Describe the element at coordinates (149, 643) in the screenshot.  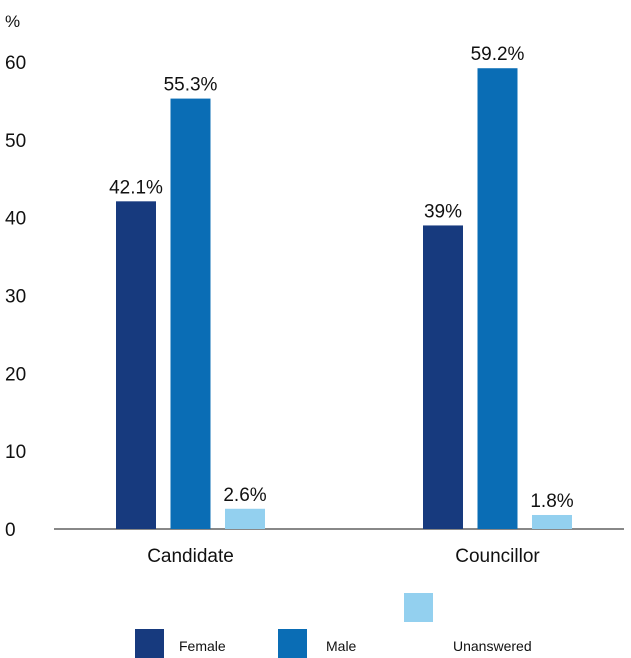
I see `legend-swatch-female` at that location.